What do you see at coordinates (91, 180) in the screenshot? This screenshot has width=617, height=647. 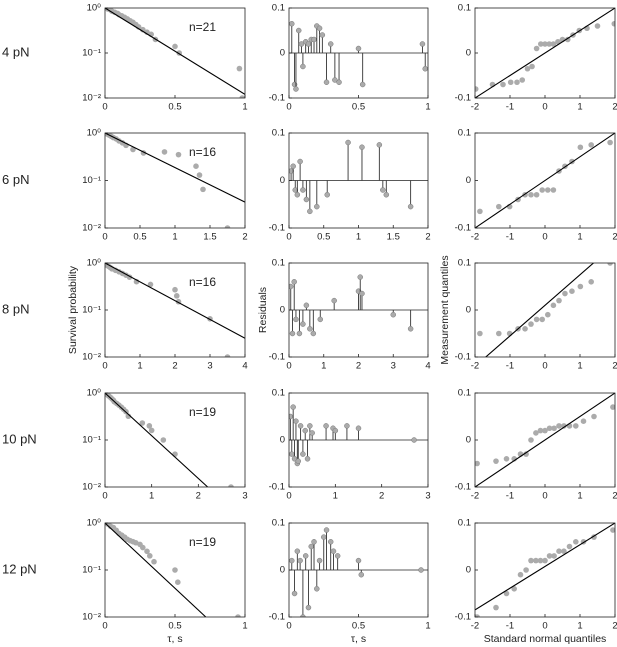 I see `y-tick-label: 10⁻¹` at bounding box center [91, 180].